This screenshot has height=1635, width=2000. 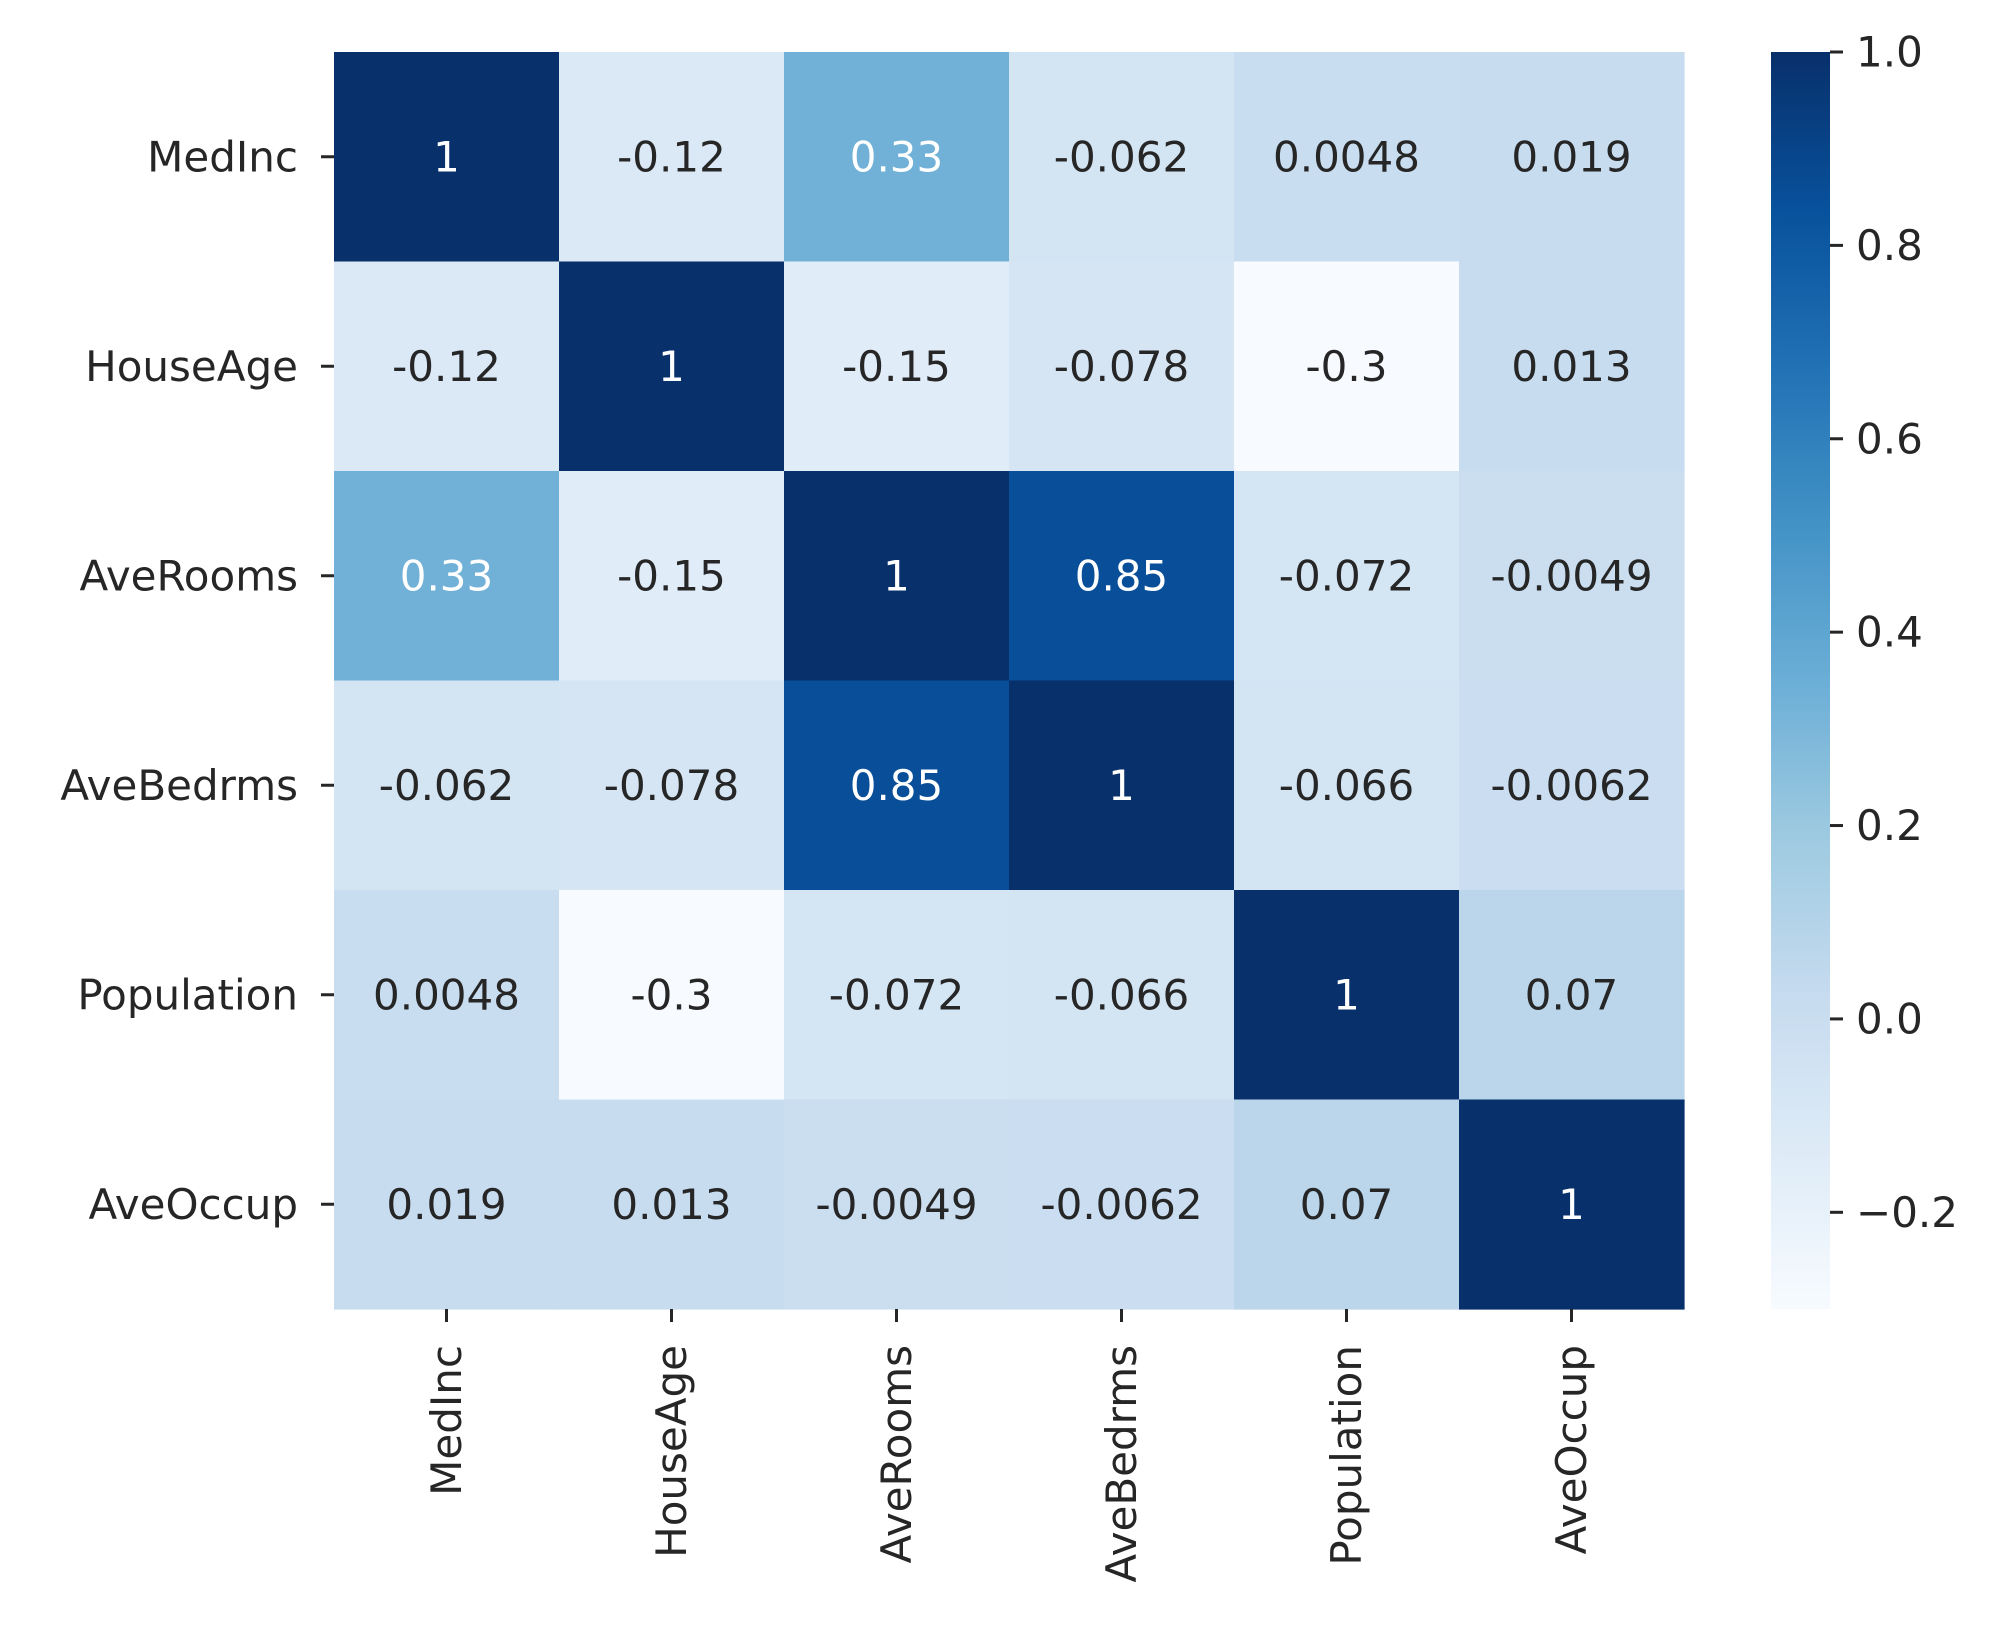 I want to click on cell-annotation-4-4: 1, so click(x=1346, y=994).